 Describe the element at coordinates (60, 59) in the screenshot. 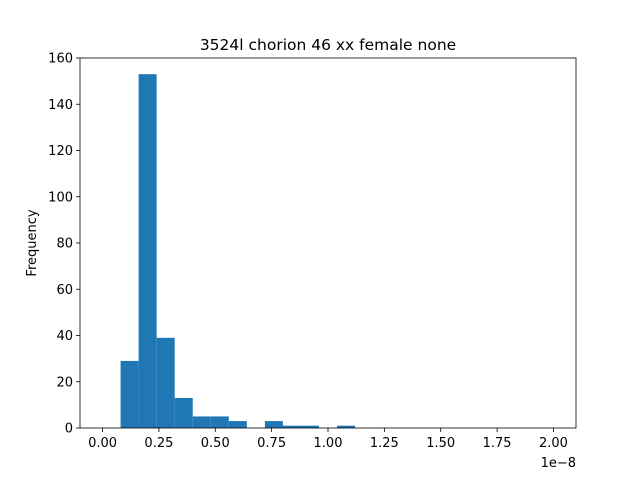

I see `y-tick-label: 160` at that location.